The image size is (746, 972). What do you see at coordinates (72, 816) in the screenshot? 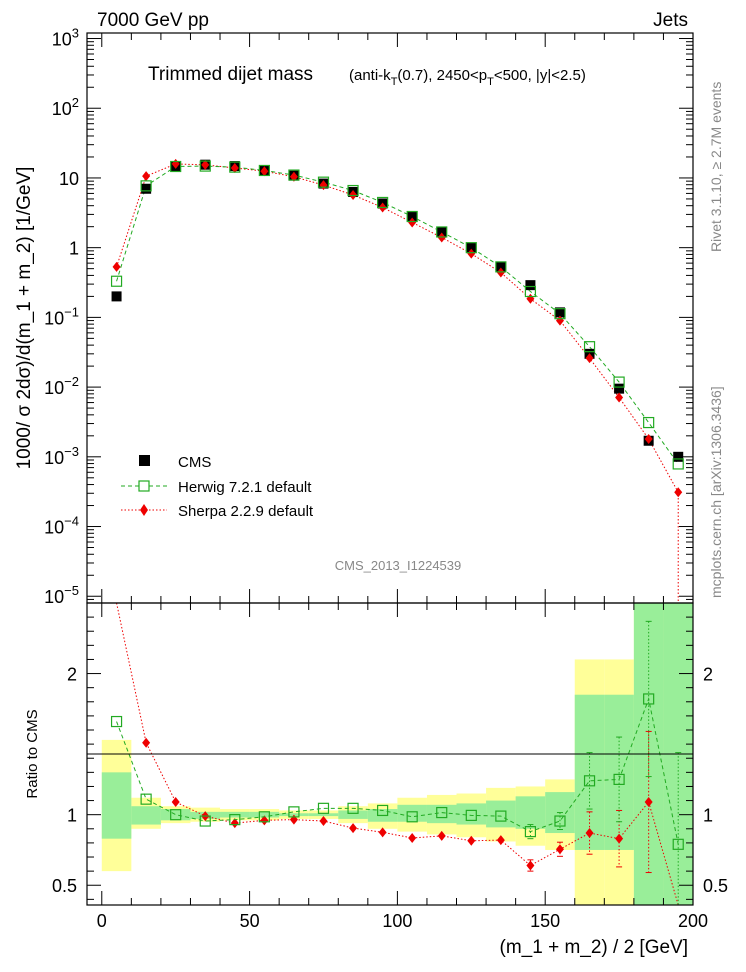
I see `ratio-y-tick-label: 1` at bounding box center [72, 816].